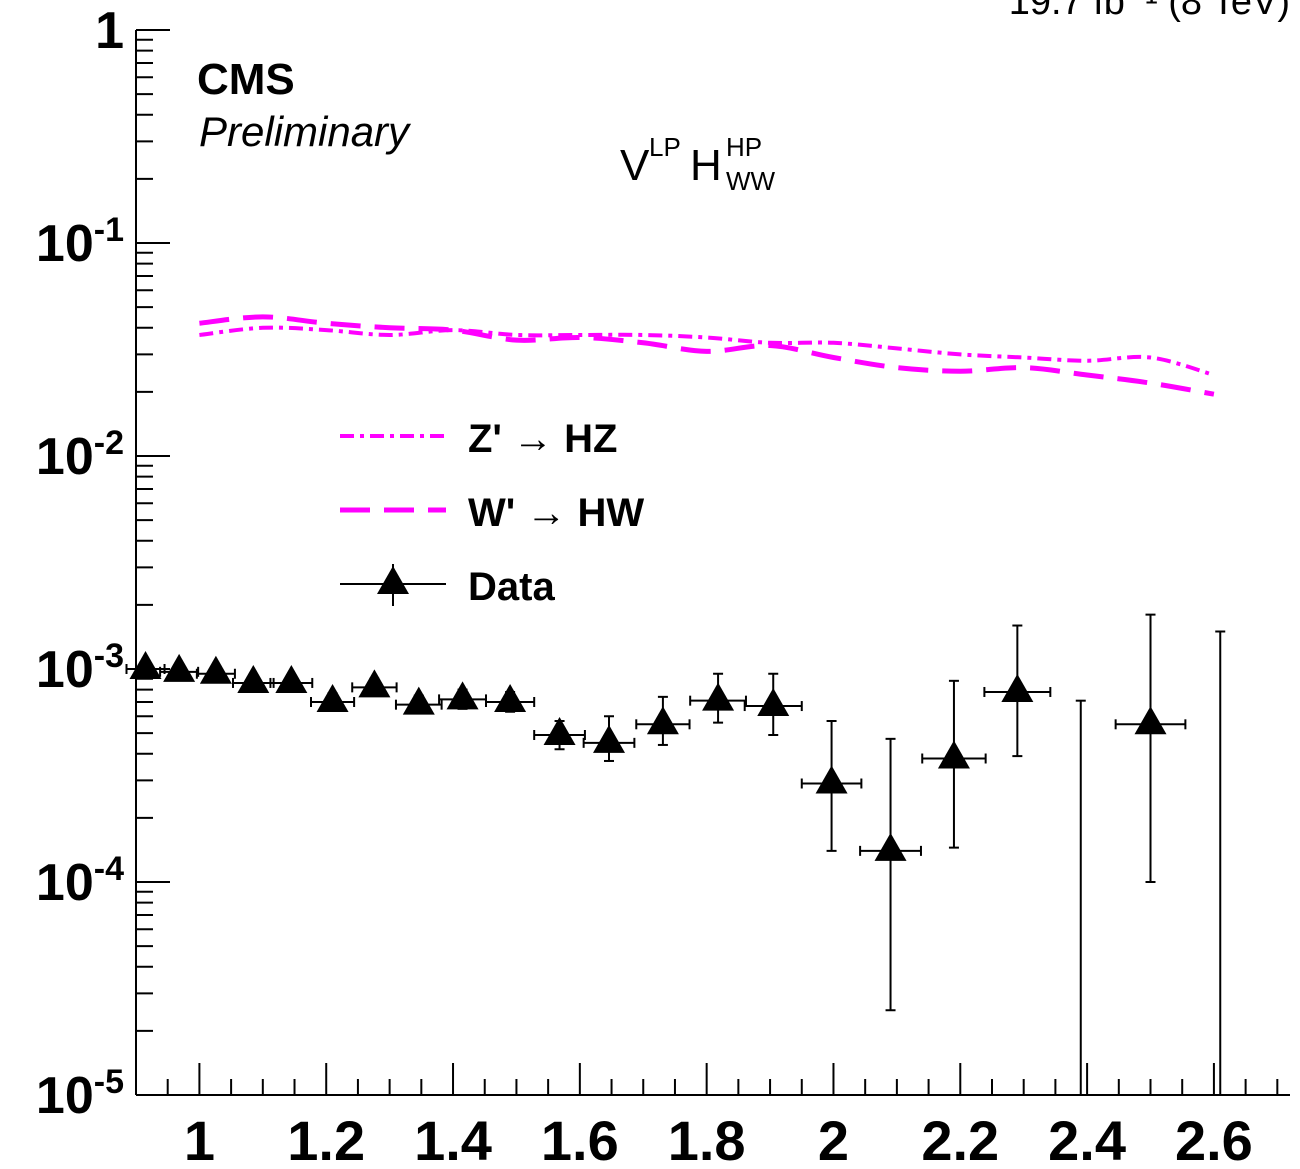 The height and width of the screenshot is (1169, 1300). What do you see at coordinates (393, 580) in the screenshot?
I see `legend-swatch-data-marker` at bounding box center [393, 580].